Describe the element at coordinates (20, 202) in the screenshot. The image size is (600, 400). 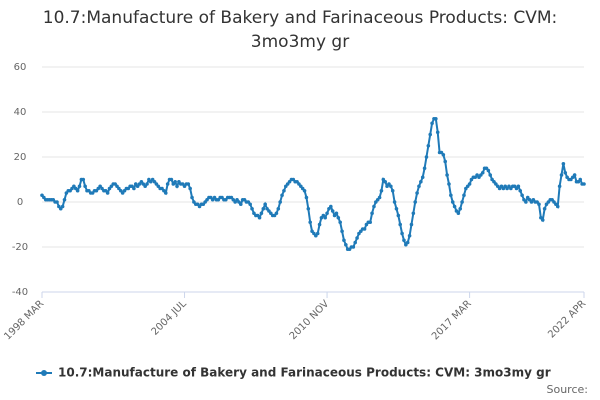
I see `y-tick-label: 0` at that location.